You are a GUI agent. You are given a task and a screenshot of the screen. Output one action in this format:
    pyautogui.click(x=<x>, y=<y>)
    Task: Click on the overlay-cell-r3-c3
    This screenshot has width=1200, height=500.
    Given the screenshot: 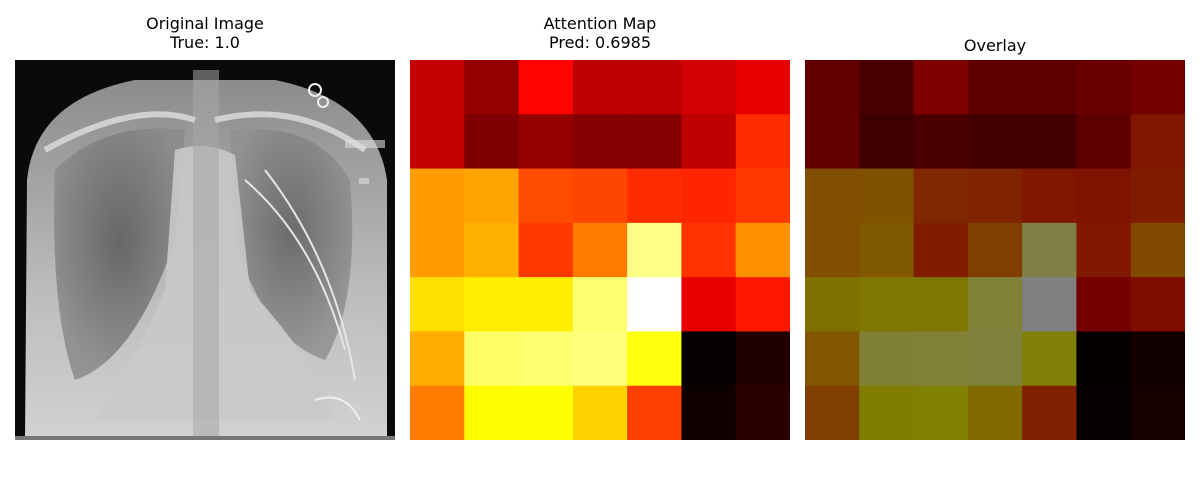 What is the action you would take?
    pyautogui.click(x=995, y=250)
    